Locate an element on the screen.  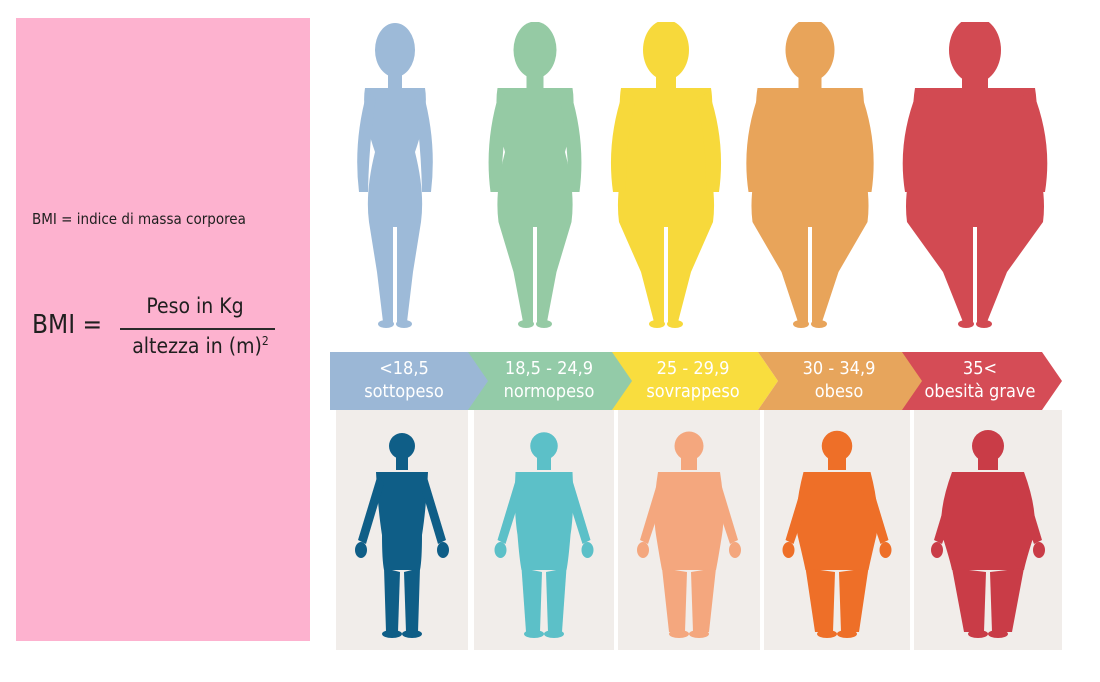
bmi-category-chevron-3: 25 - 29,9 sovrappeso is located at coordinates (695, 381).